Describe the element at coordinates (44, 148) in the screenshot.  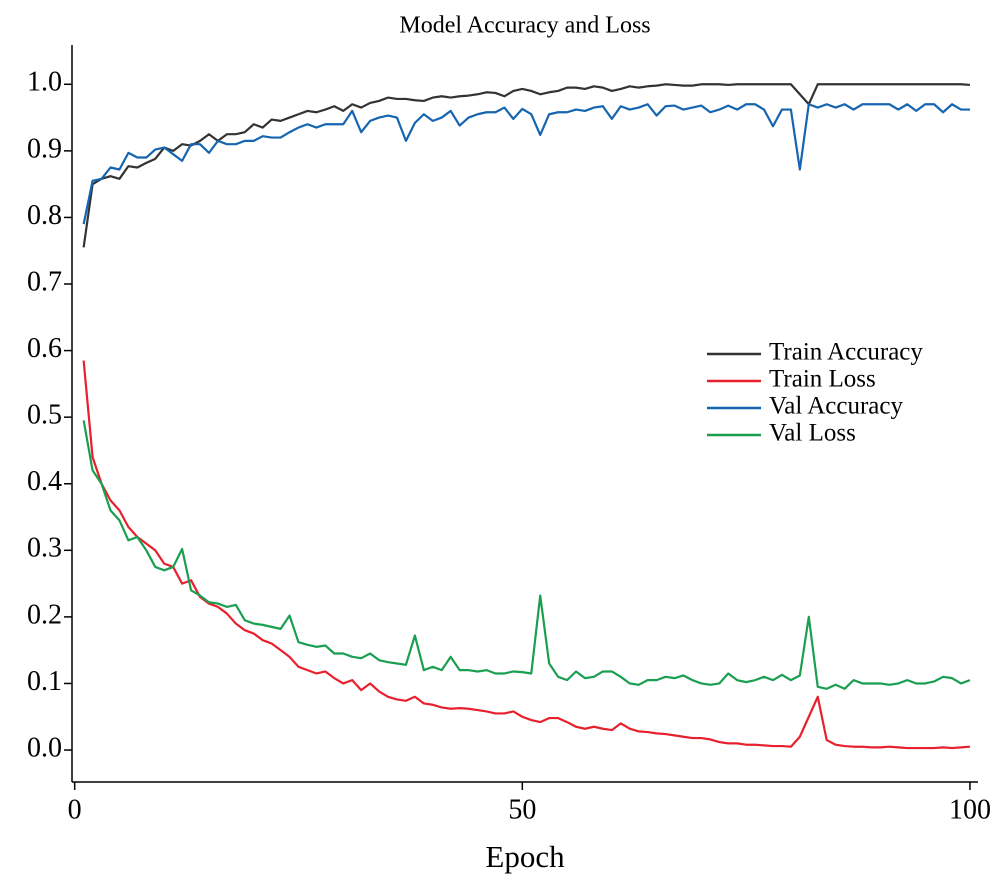
I see `y-tick-label: 0.9` at that location.